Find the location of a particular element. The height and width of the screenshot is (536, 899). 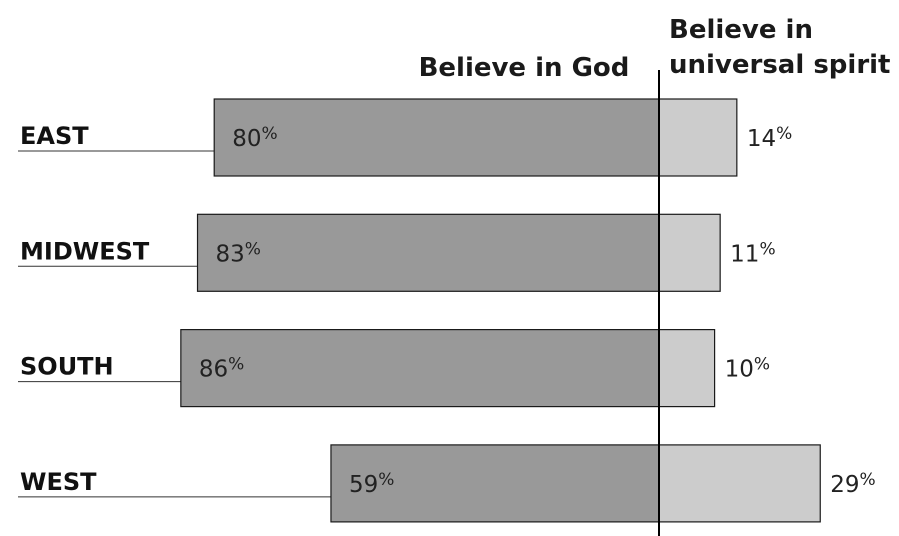

series-header-believe-in-god: Believe in God is located at coordinates (524, 68).